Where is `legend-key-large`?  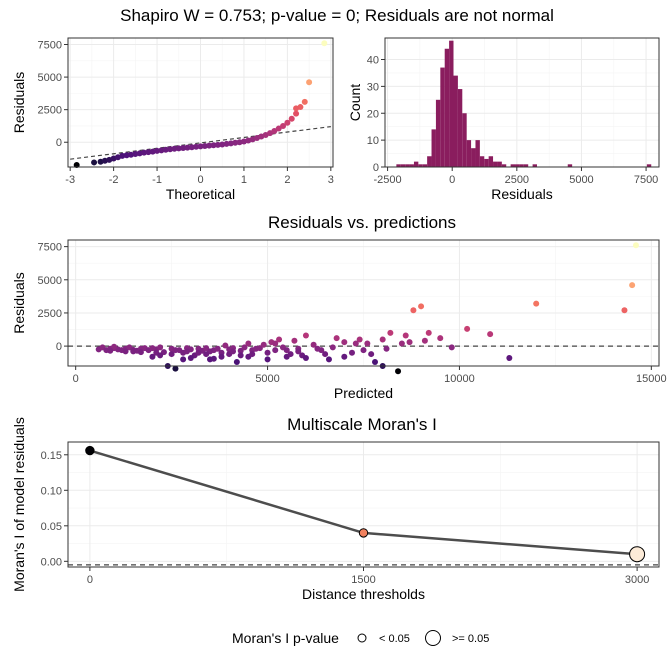 legend-key-large is located at coordinates (433, 638).